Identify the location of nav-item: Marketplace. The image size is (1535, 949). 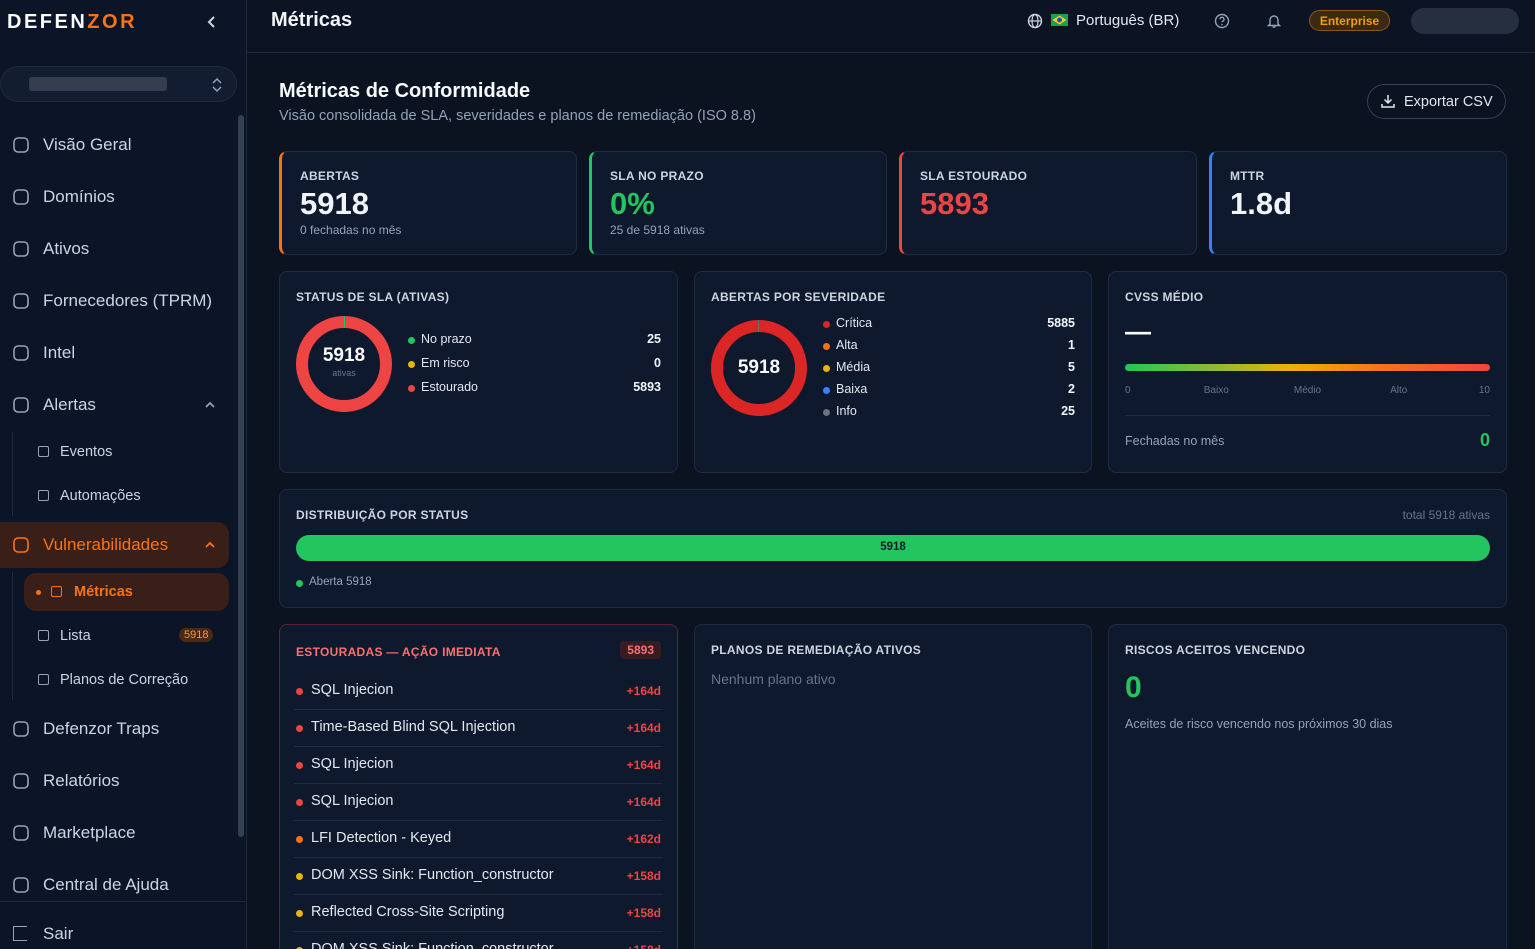
(89, 832).